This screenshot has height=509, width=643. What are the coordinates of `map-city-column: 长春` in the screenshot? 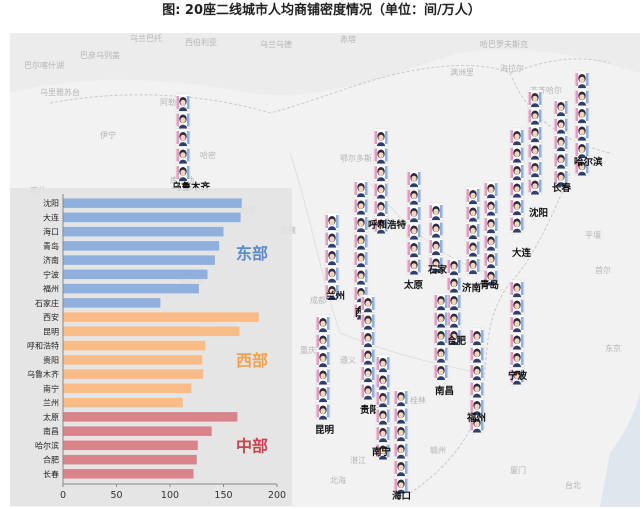 It's located at (562, 146).